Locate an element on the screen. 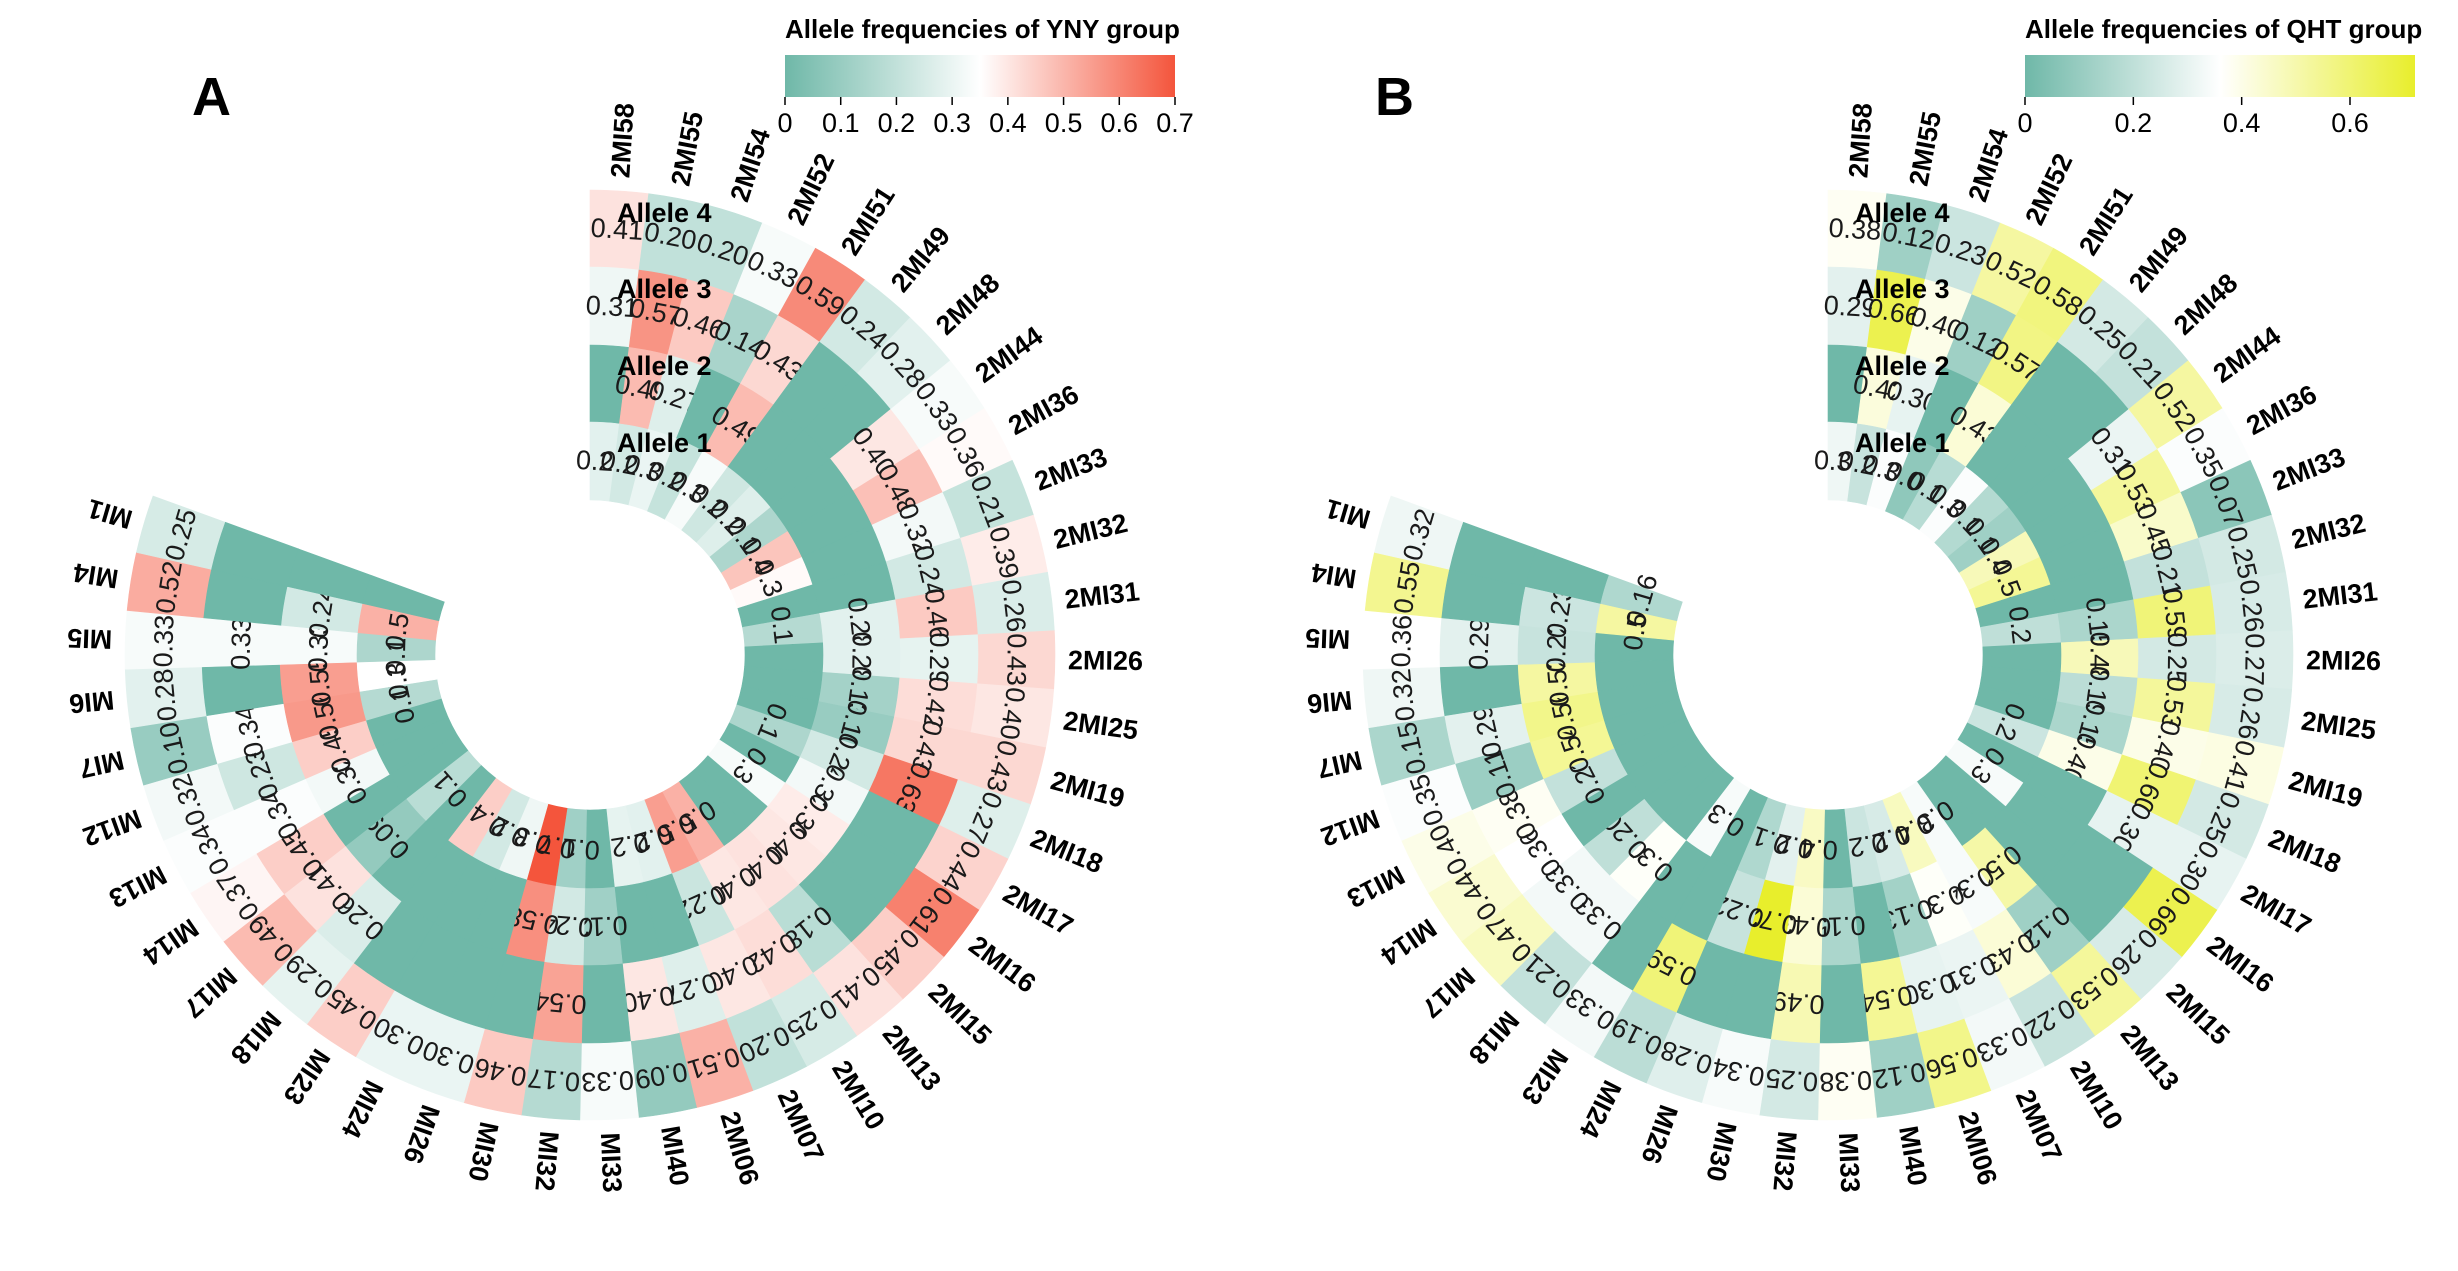 This screenshot has width=2458, height=1271. cell-value-label: 0.42 is located at coordinates (935, 703).